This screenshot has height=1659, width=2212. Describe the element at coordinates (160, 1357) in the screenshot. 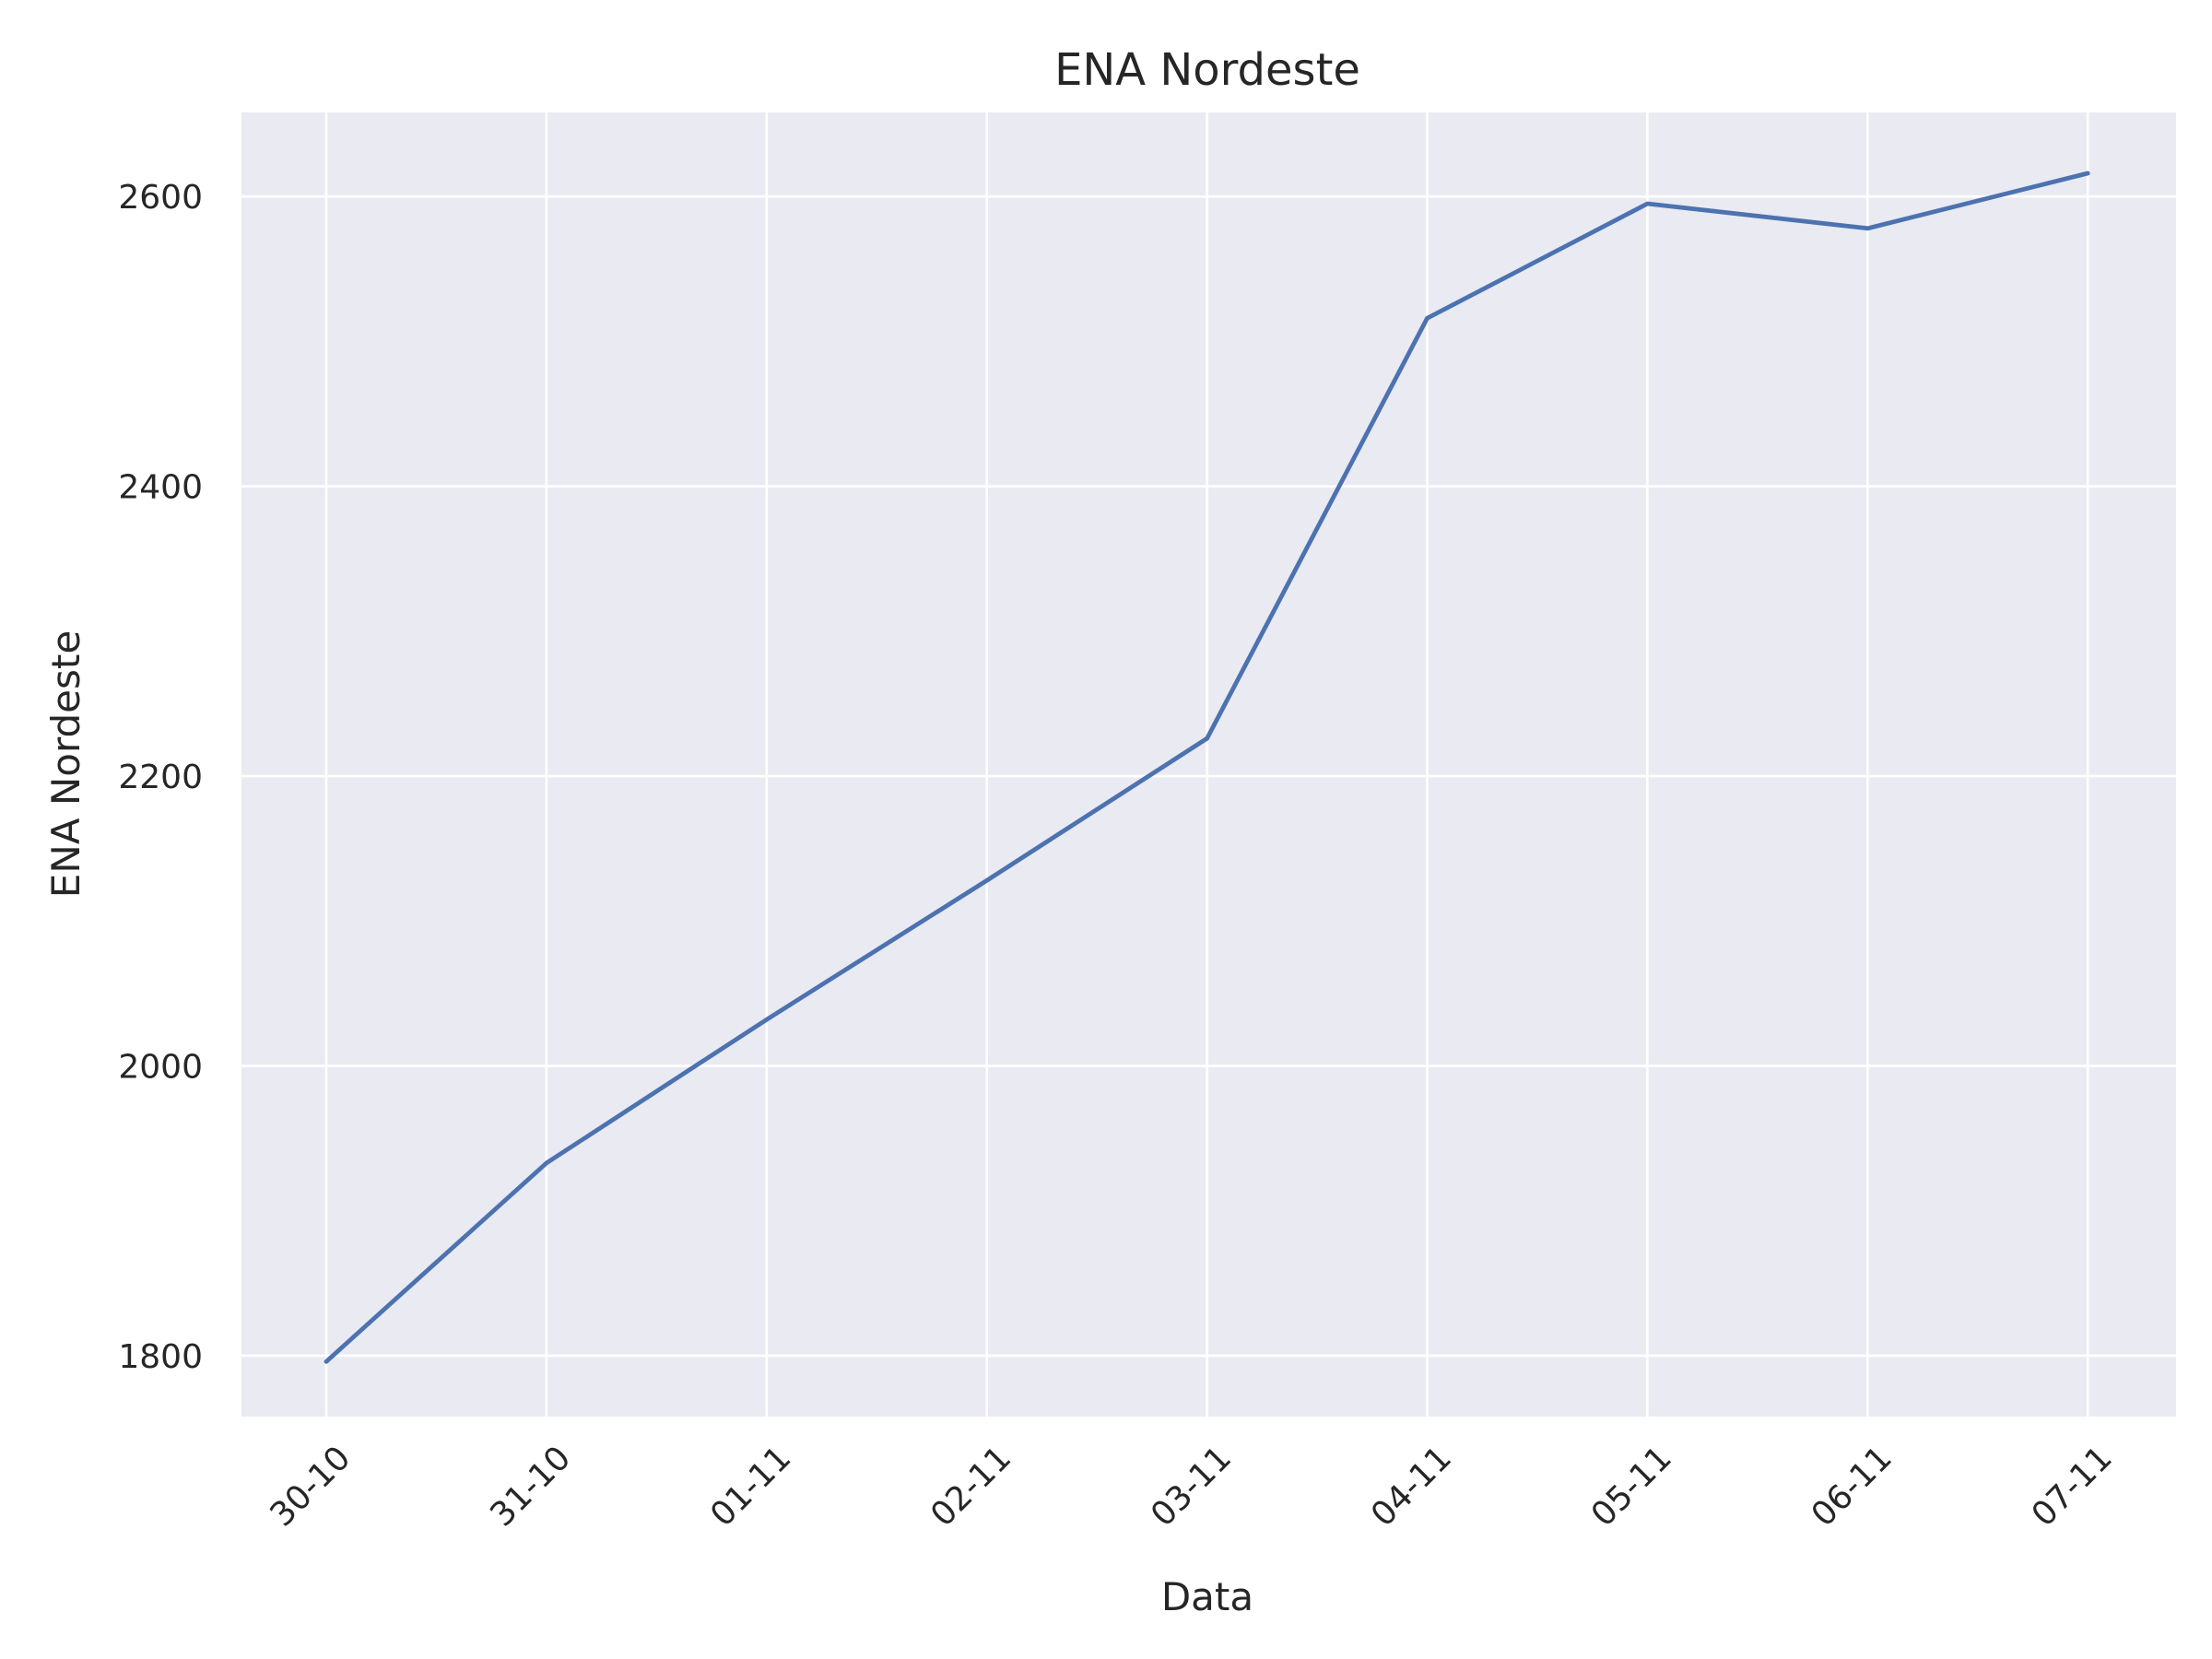

I see `y-tick-label: 1800` at that location.